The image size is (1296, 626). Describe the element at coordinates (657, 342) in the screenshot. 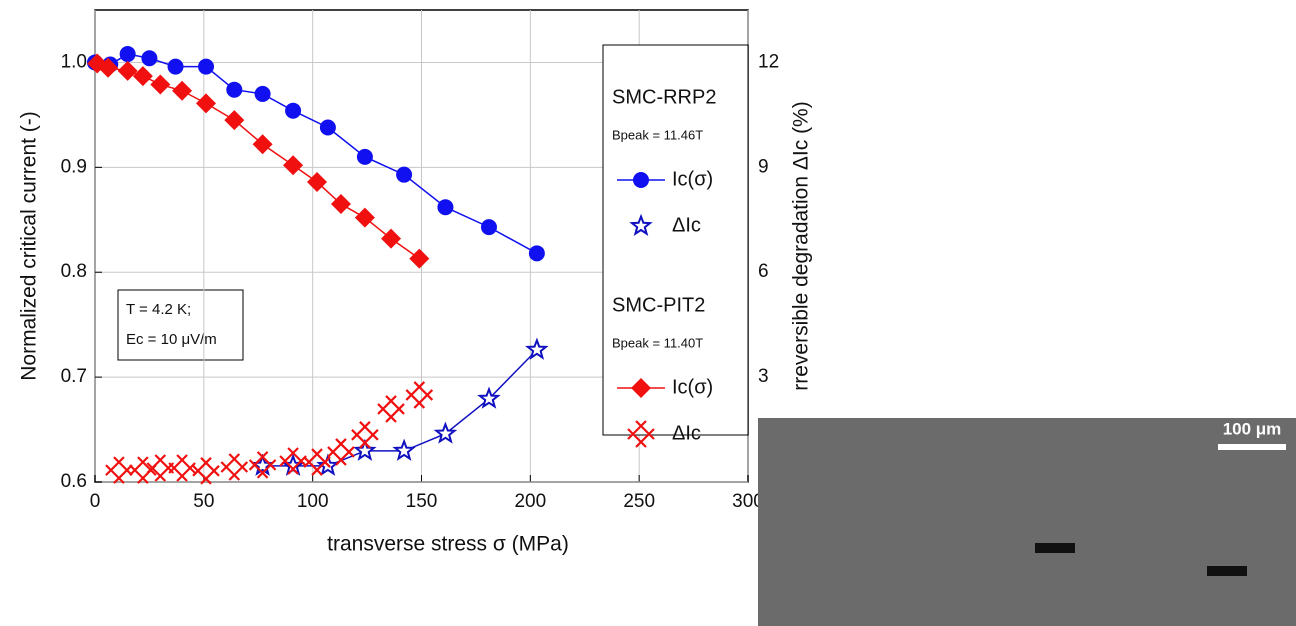

I see `legend-group-subtitle: Bpeak = 11.40T` at that location.